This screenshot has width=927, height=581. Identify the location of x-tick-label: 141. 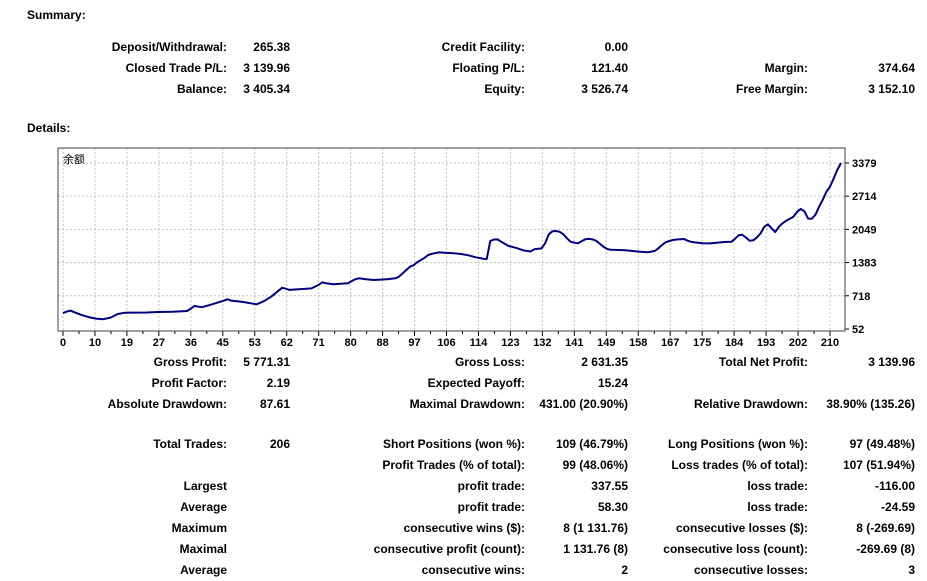
(574, 343).